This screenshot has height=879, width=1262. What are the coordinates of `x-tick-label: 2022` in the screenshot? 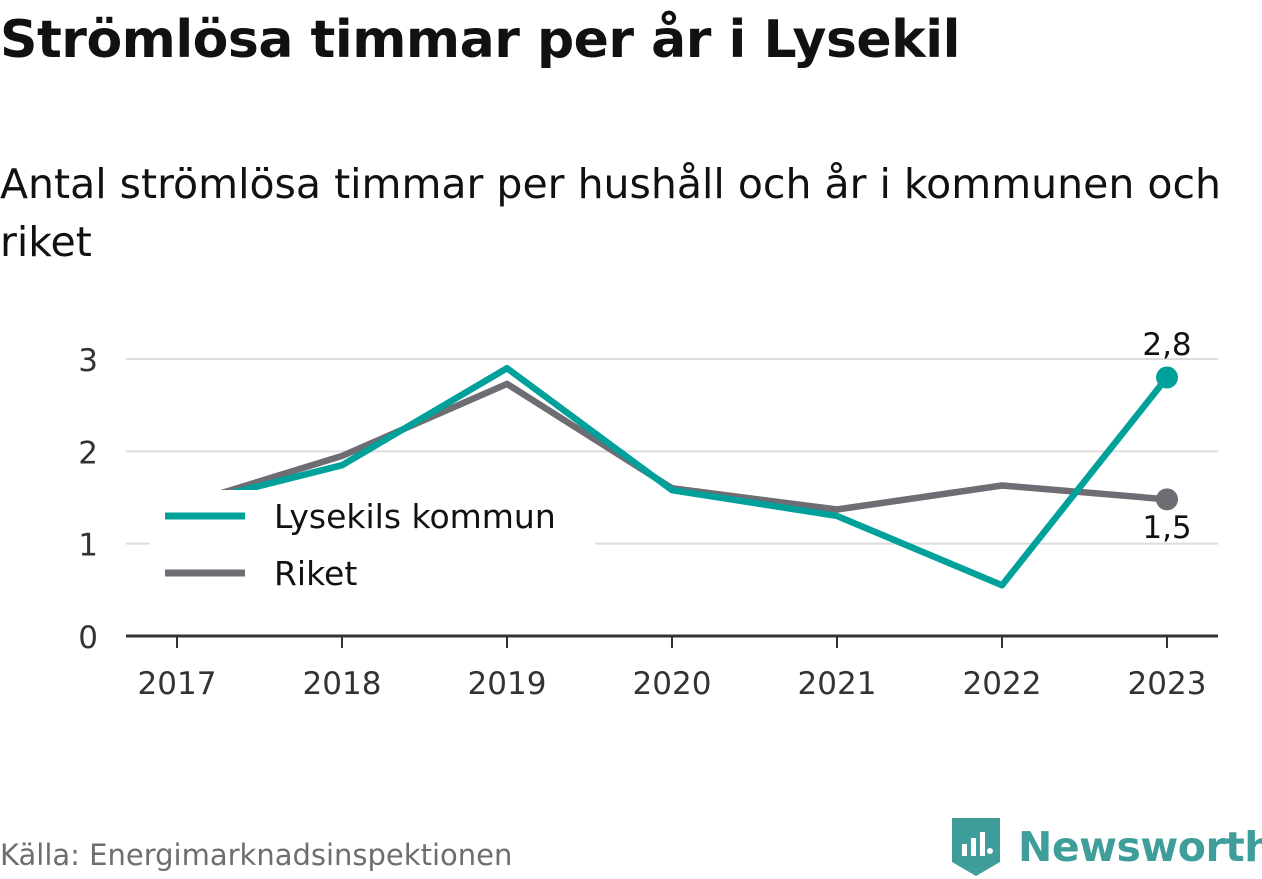 It's located at (1002, 684).